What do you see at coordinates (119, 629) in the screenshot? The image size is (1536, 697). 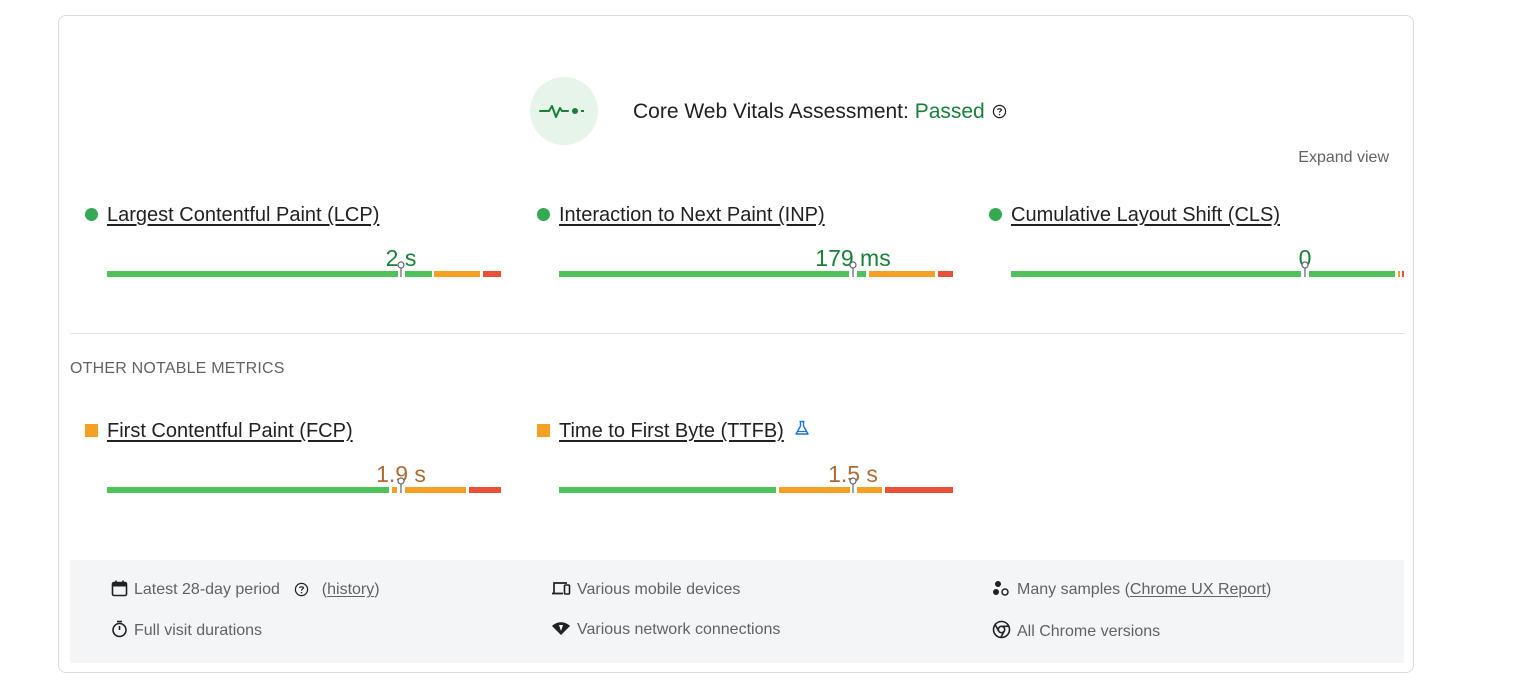 I see `stopwatch-icon` at bounding box center [119, 629].